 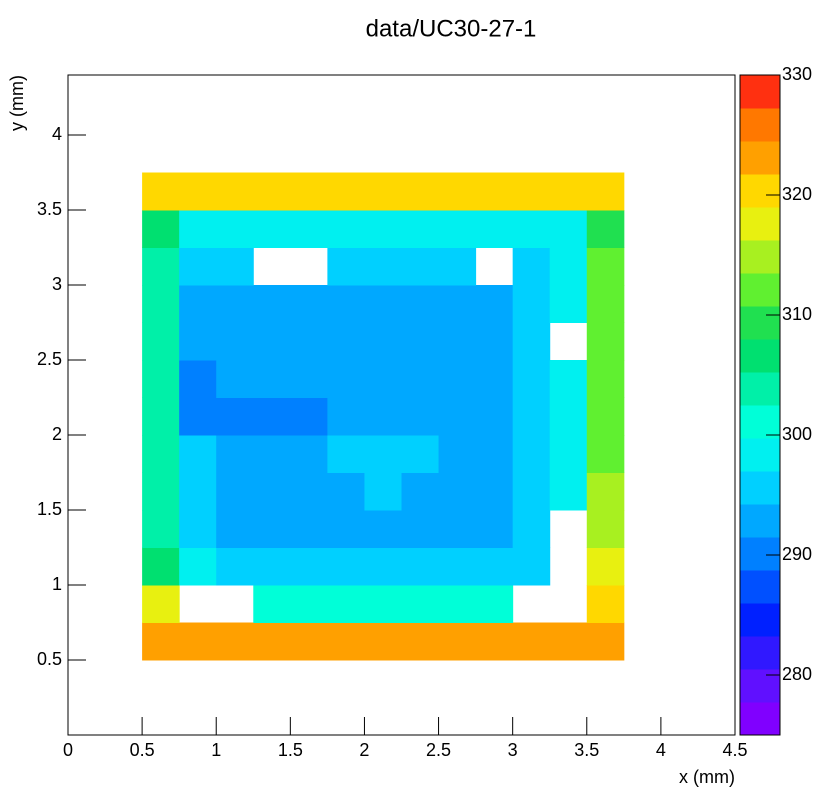 I want to click on x-tick-label: 4.5, so click(x=734, y=750).